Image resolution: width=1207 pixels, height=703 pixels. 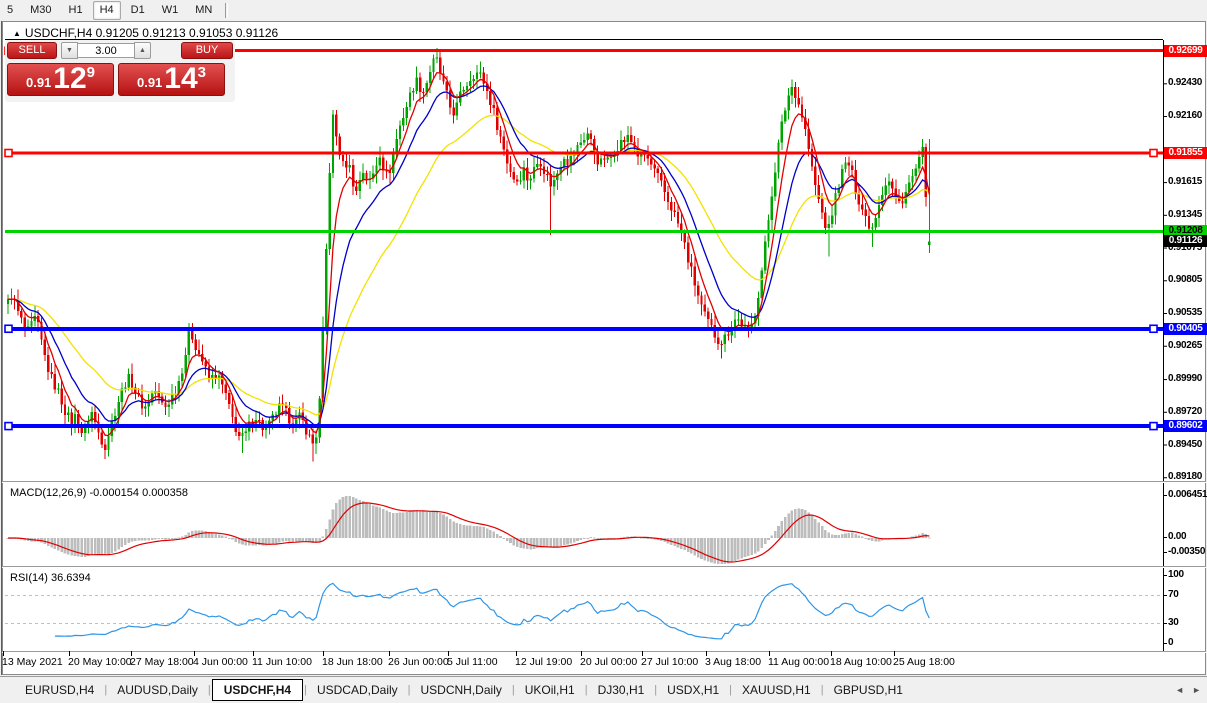 What do you see at coordinates (1185, 378) in the screenshot?
I see `price-tick-label: 0.89990` at bounding box center [1185, 378].